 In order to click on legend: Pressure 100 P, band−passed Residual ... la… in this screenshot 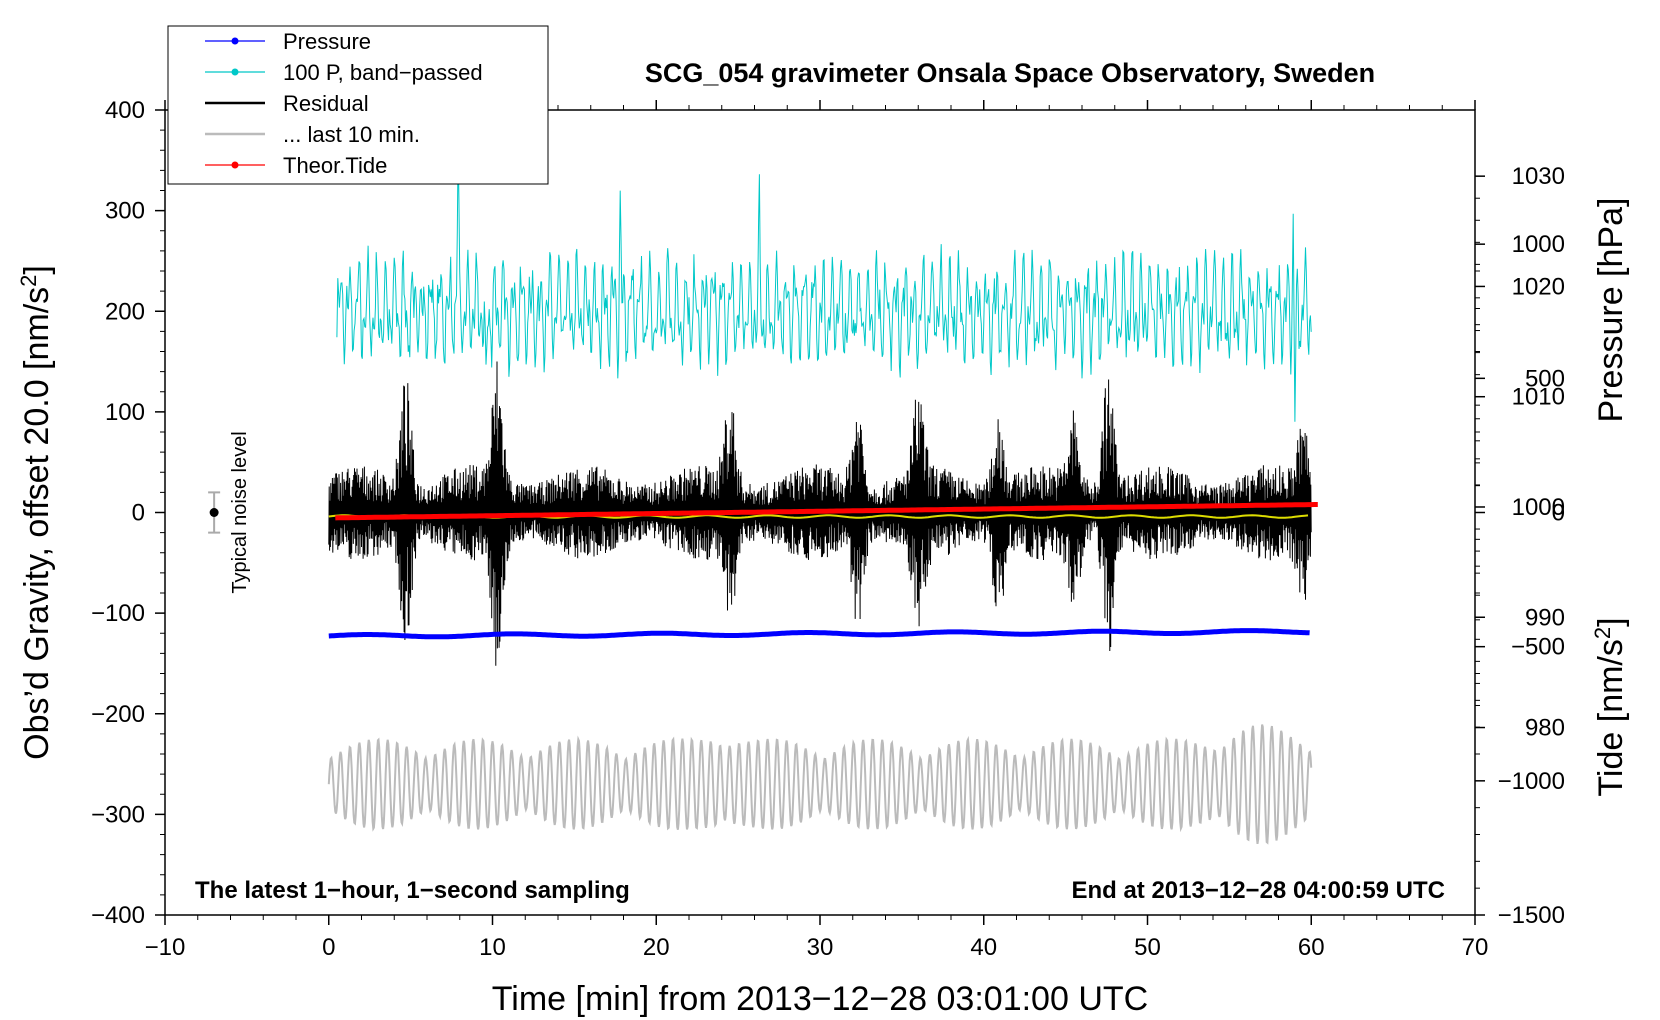, I will do `click(358, 105)`.